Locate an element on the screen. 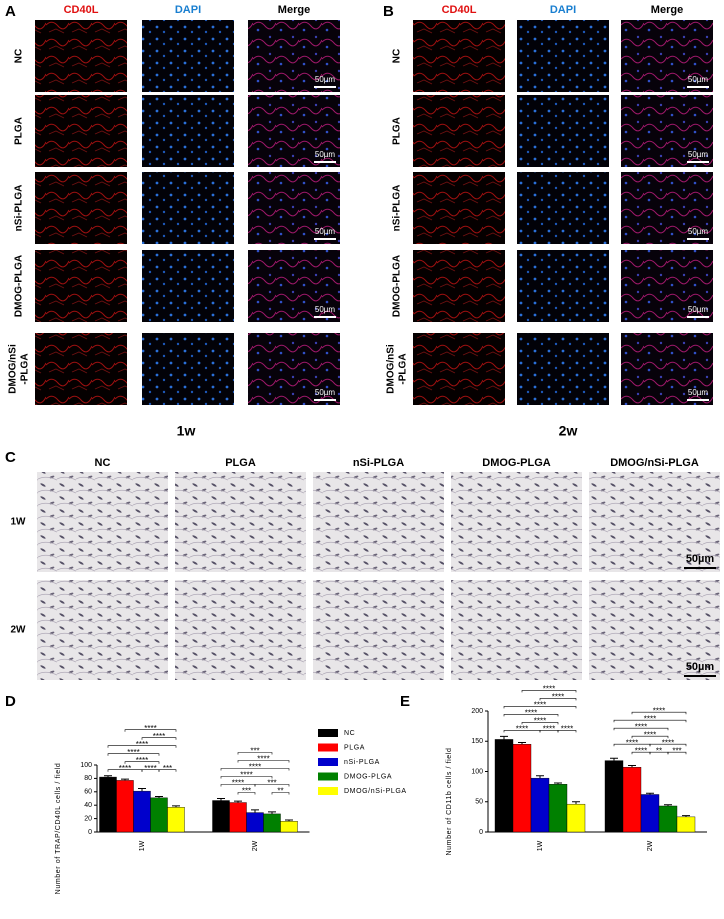 The width and height of the screenshot is (724, 919). column-header: Merge is located at coordinates (667, 10).